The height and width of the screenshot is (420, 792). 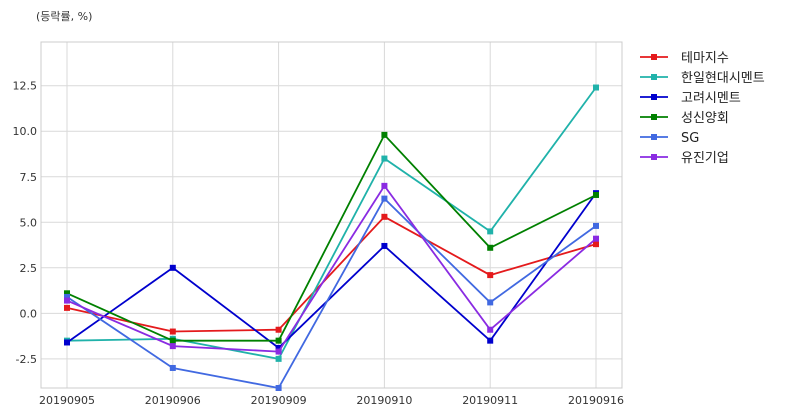 What do you see at coordinates (29, 268) in the screenshot?
I see `y-tick-label: 2.5` at bounding box center [29, 268].